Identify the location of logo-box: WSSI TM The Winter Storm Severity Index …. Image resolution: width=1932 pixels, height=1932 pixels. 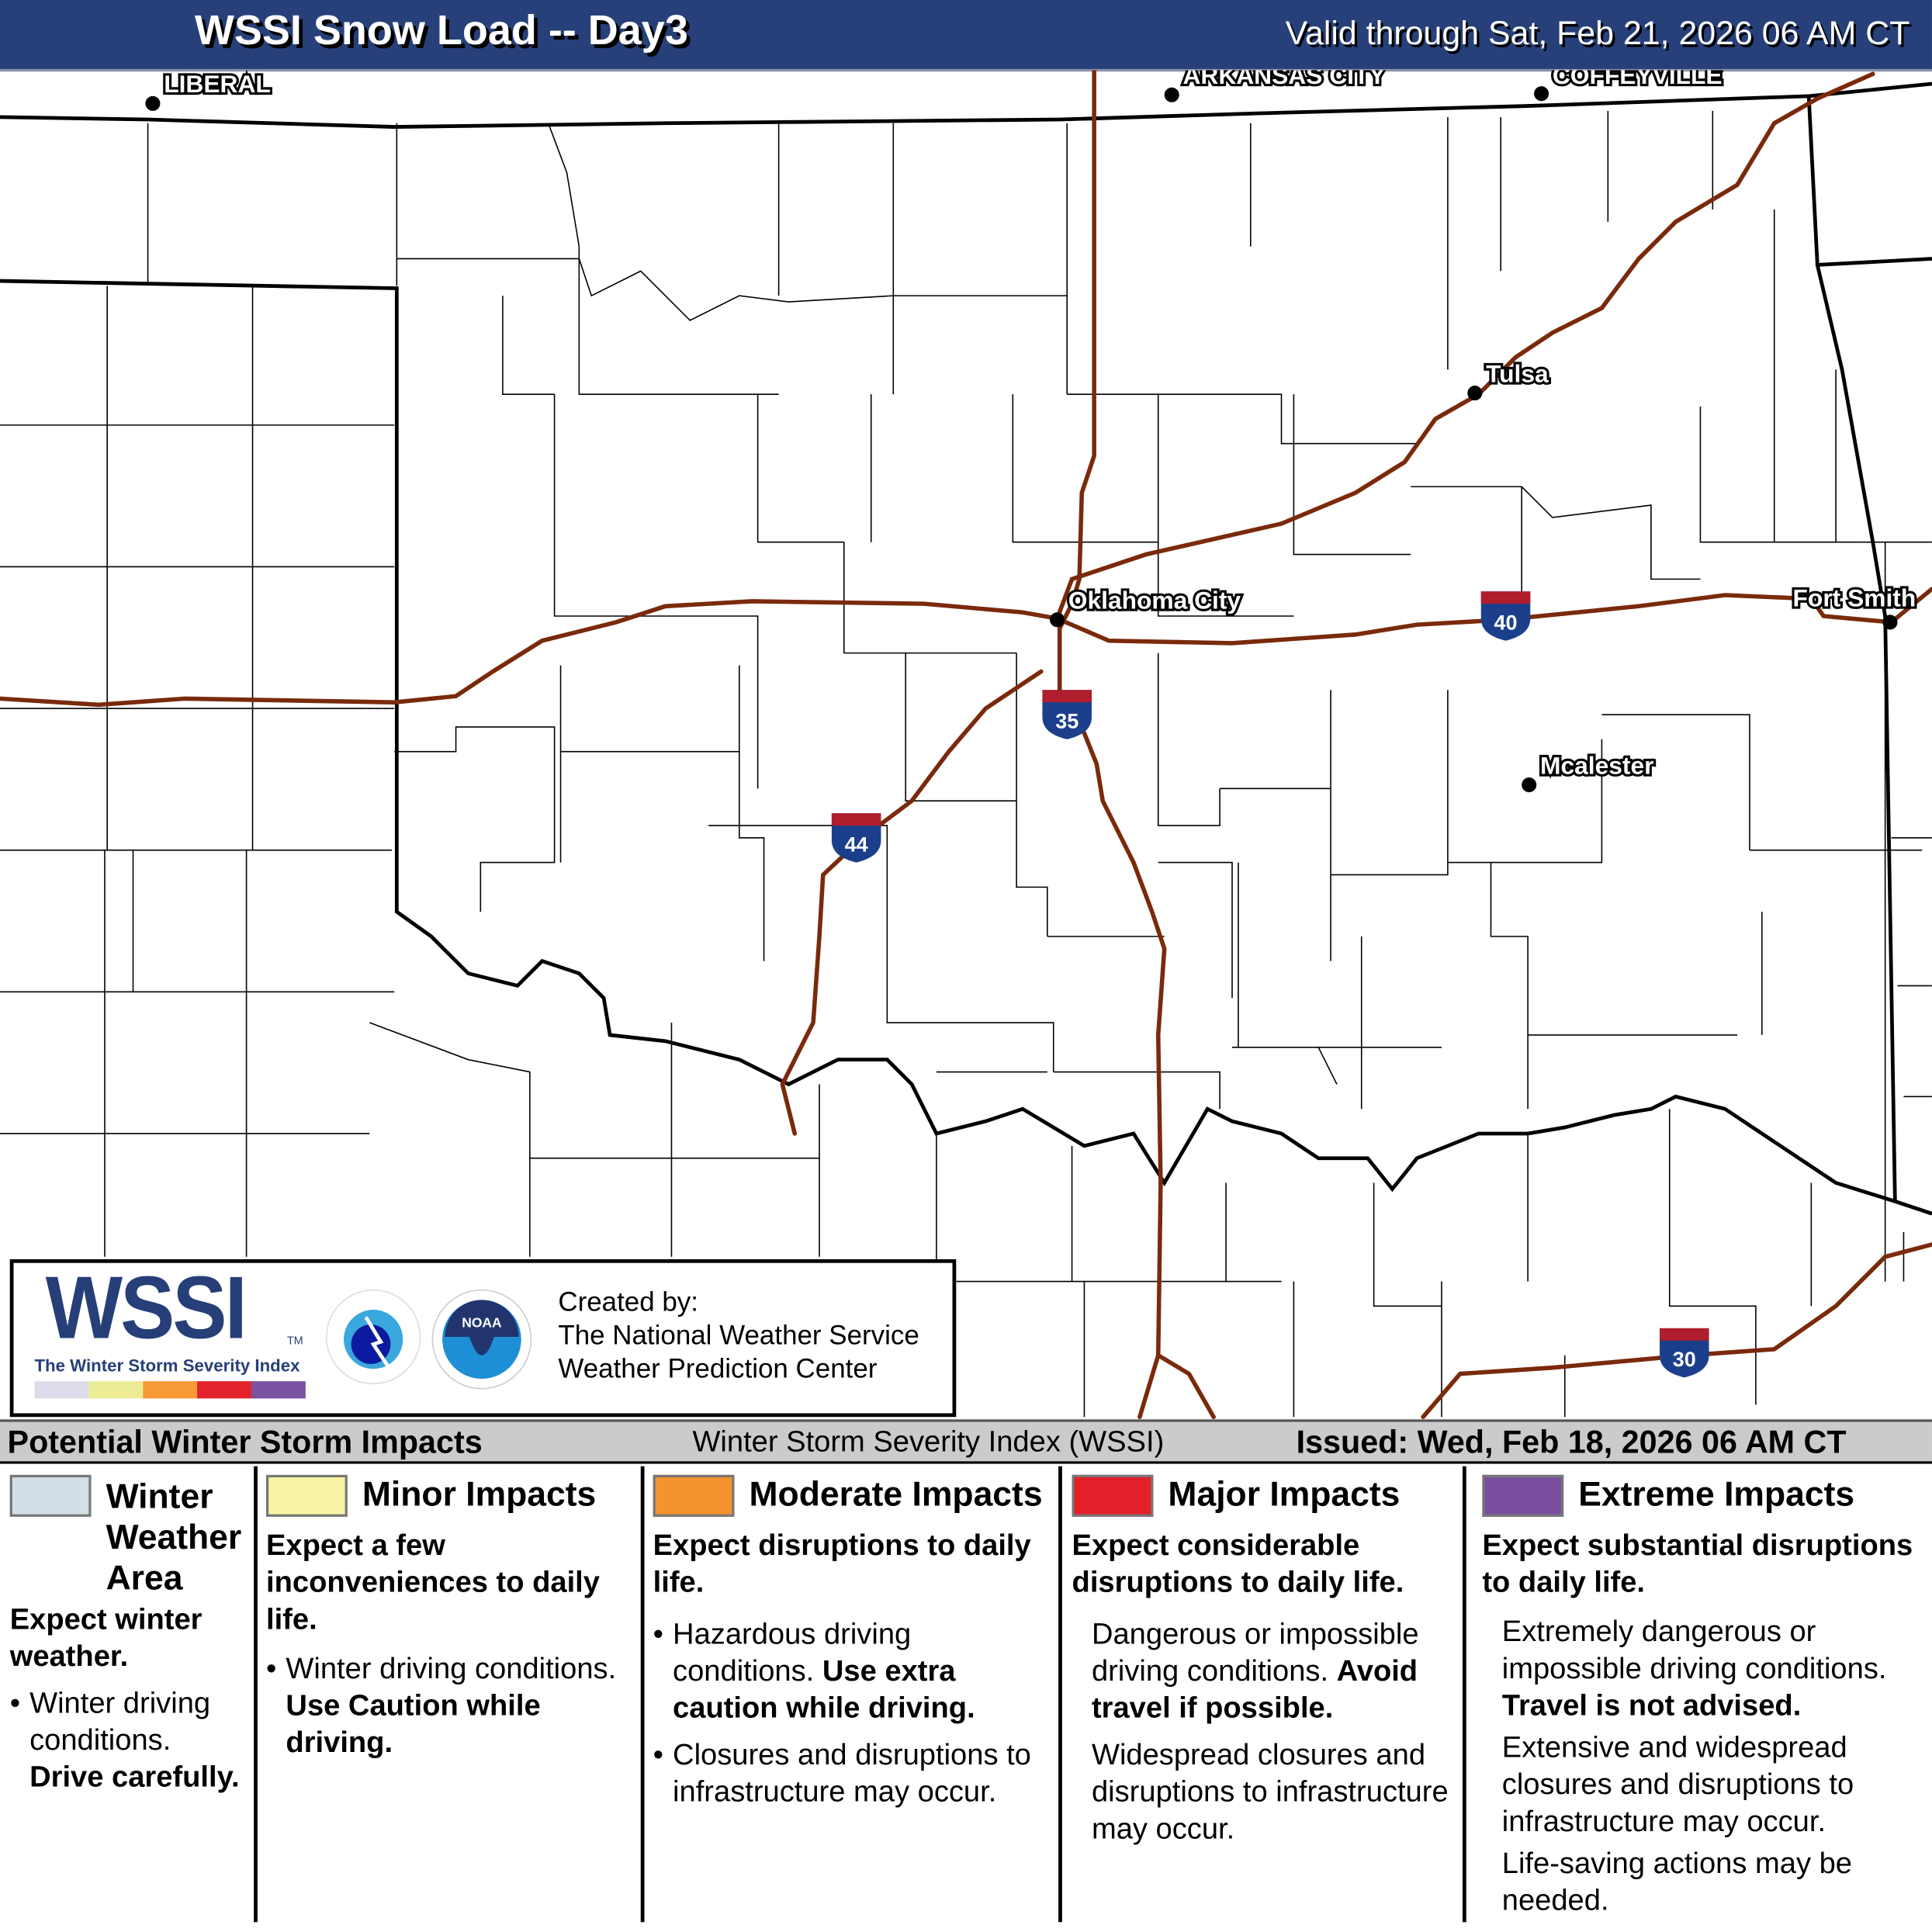
(483, 1338).